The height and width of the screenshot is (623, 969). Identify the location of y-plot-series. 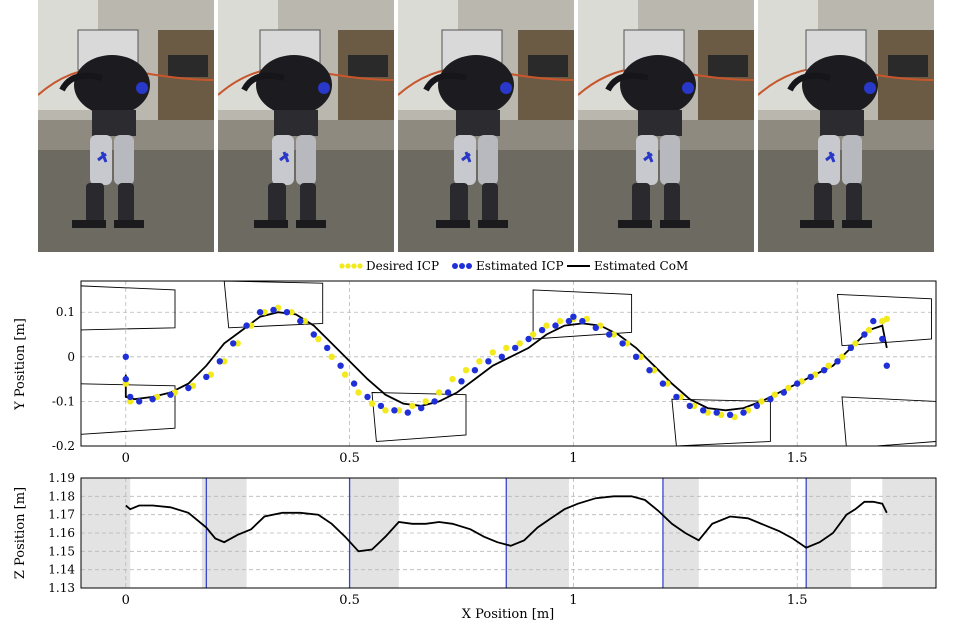
(506, 362).